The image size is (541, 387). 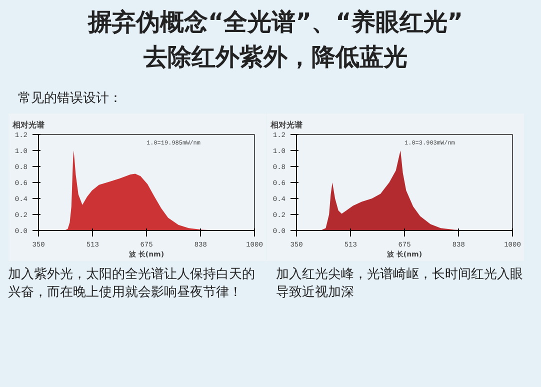 What do you see at coordinates (400, 284) in the screenshot?
I see `text: 加入红光尖峰，光谱崎岖，长时间红光入眼导致近视加深` at bounding box center [400, 284].